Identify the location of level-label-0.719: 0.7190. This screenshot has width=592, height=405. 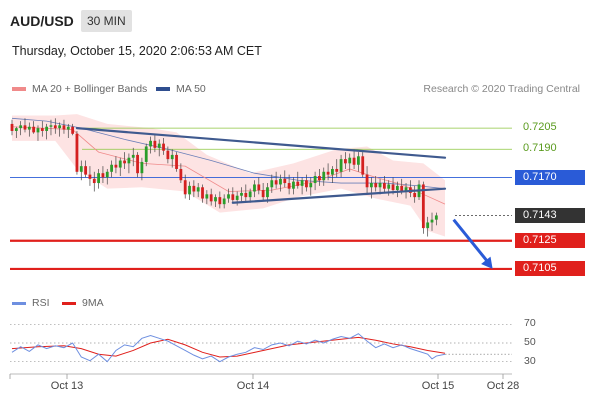
(540, 148).